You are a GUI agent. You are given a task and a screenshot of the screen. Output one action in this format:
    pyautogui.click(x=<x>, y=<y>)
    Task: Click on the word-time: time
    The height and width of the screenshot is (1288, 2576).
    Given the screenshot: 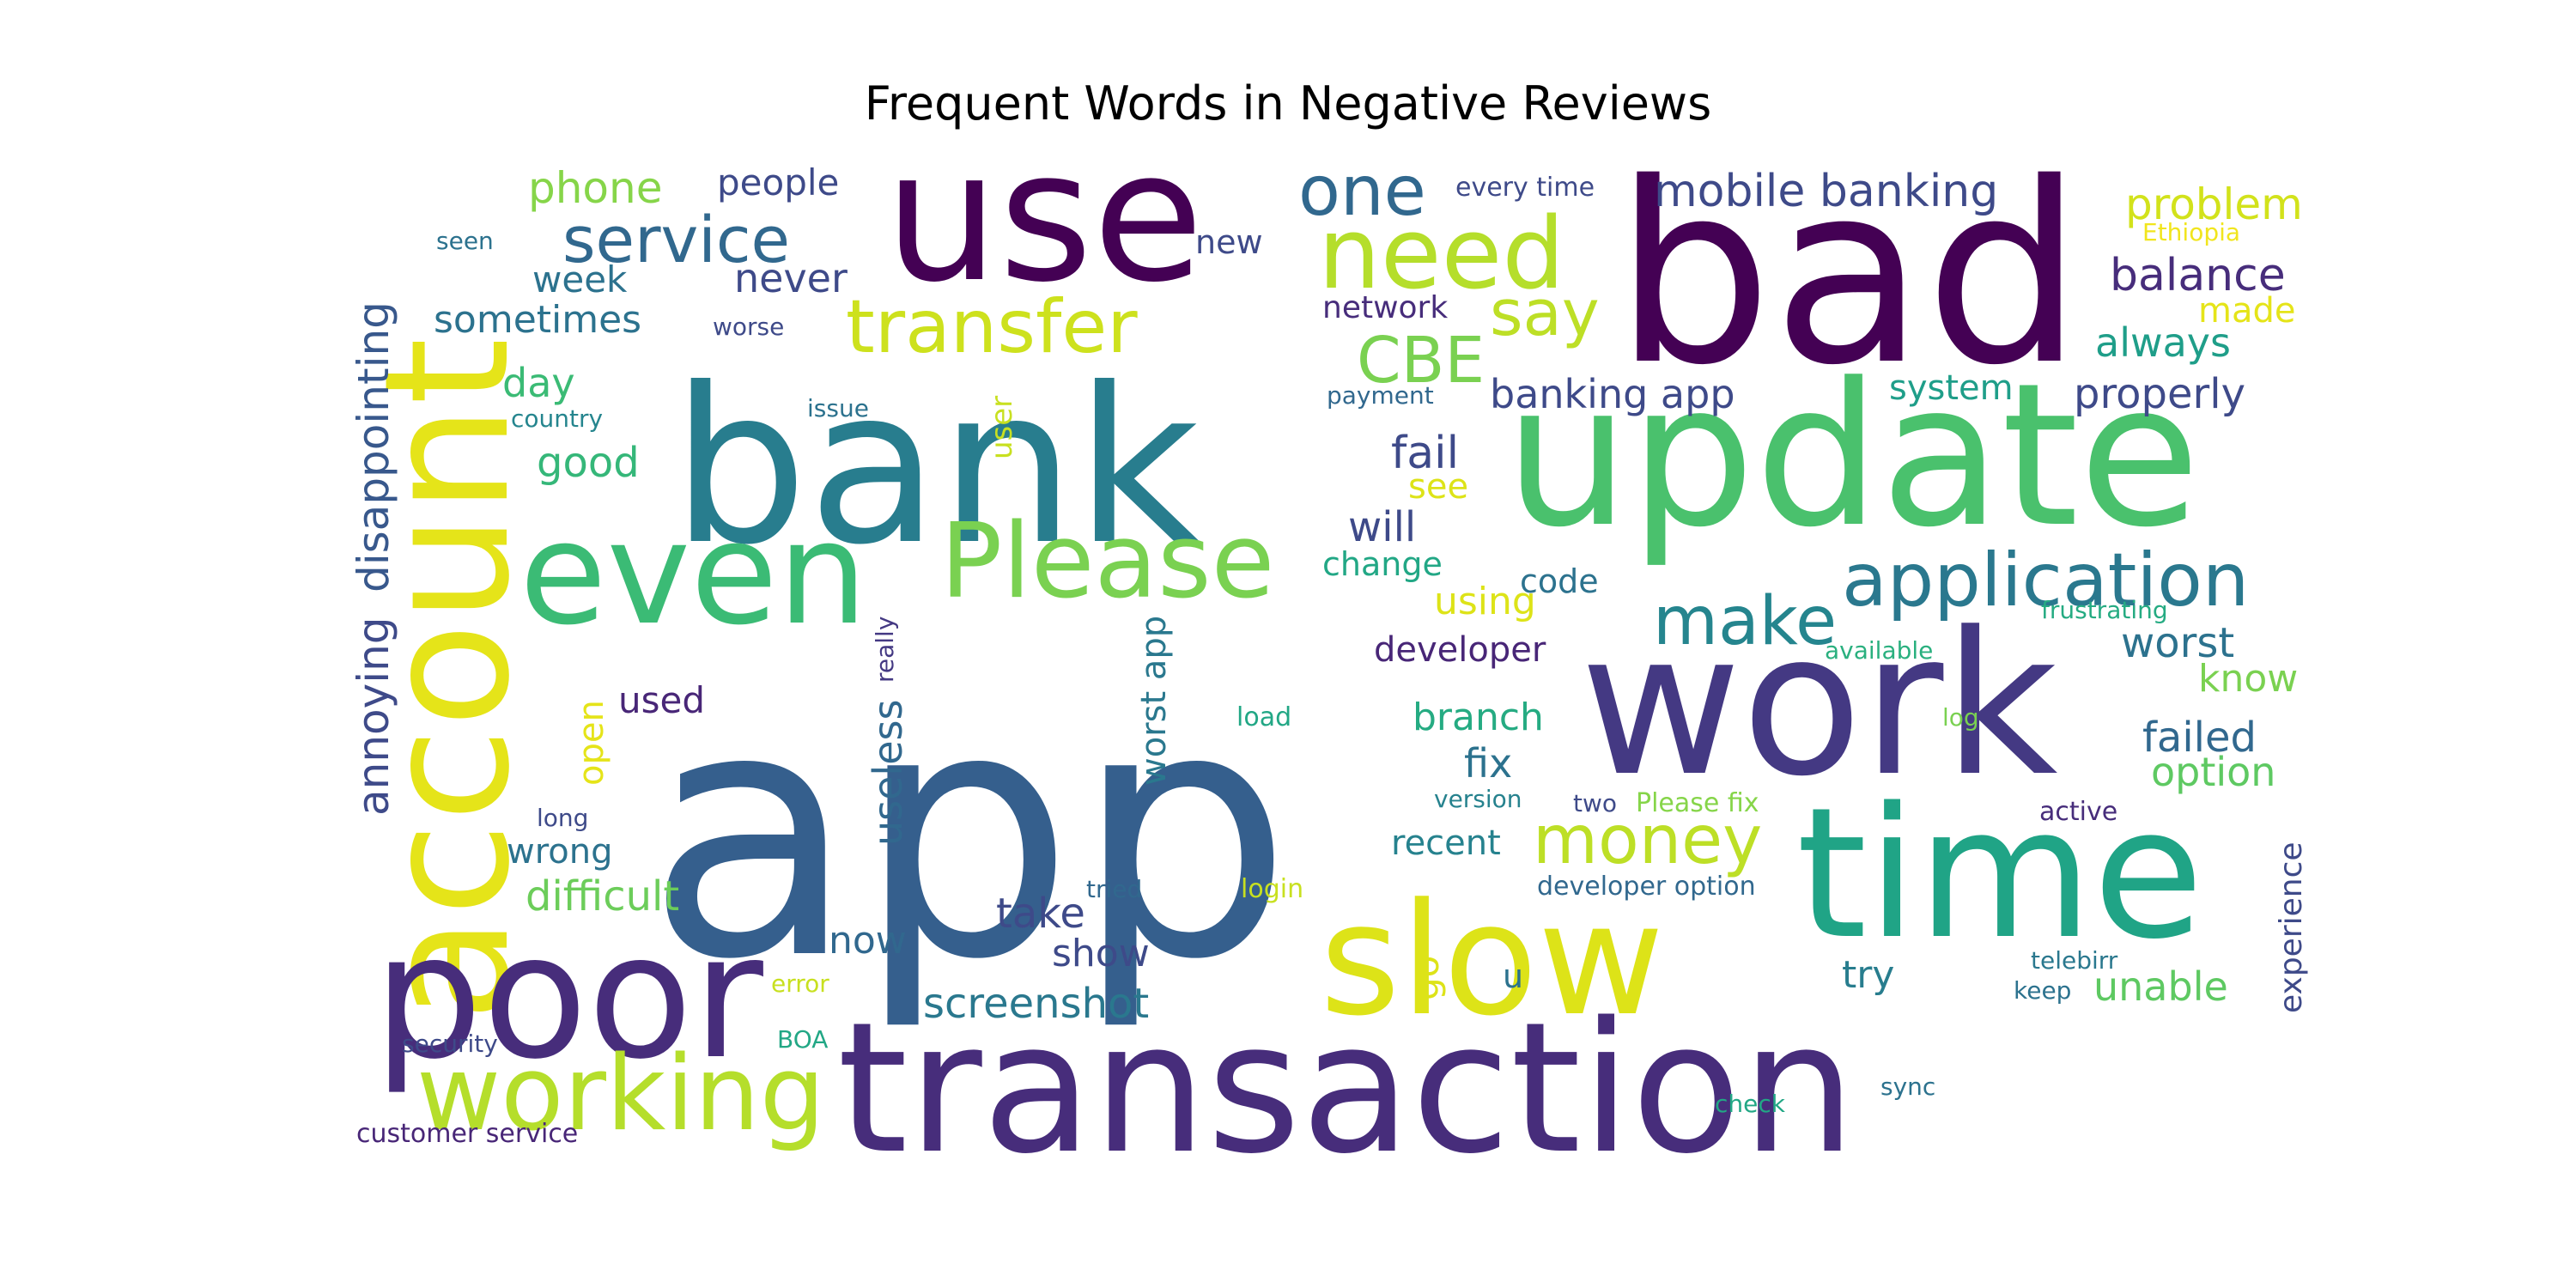 What is the action you would take?
    pyautogui.click(x=1999, y=874)
    